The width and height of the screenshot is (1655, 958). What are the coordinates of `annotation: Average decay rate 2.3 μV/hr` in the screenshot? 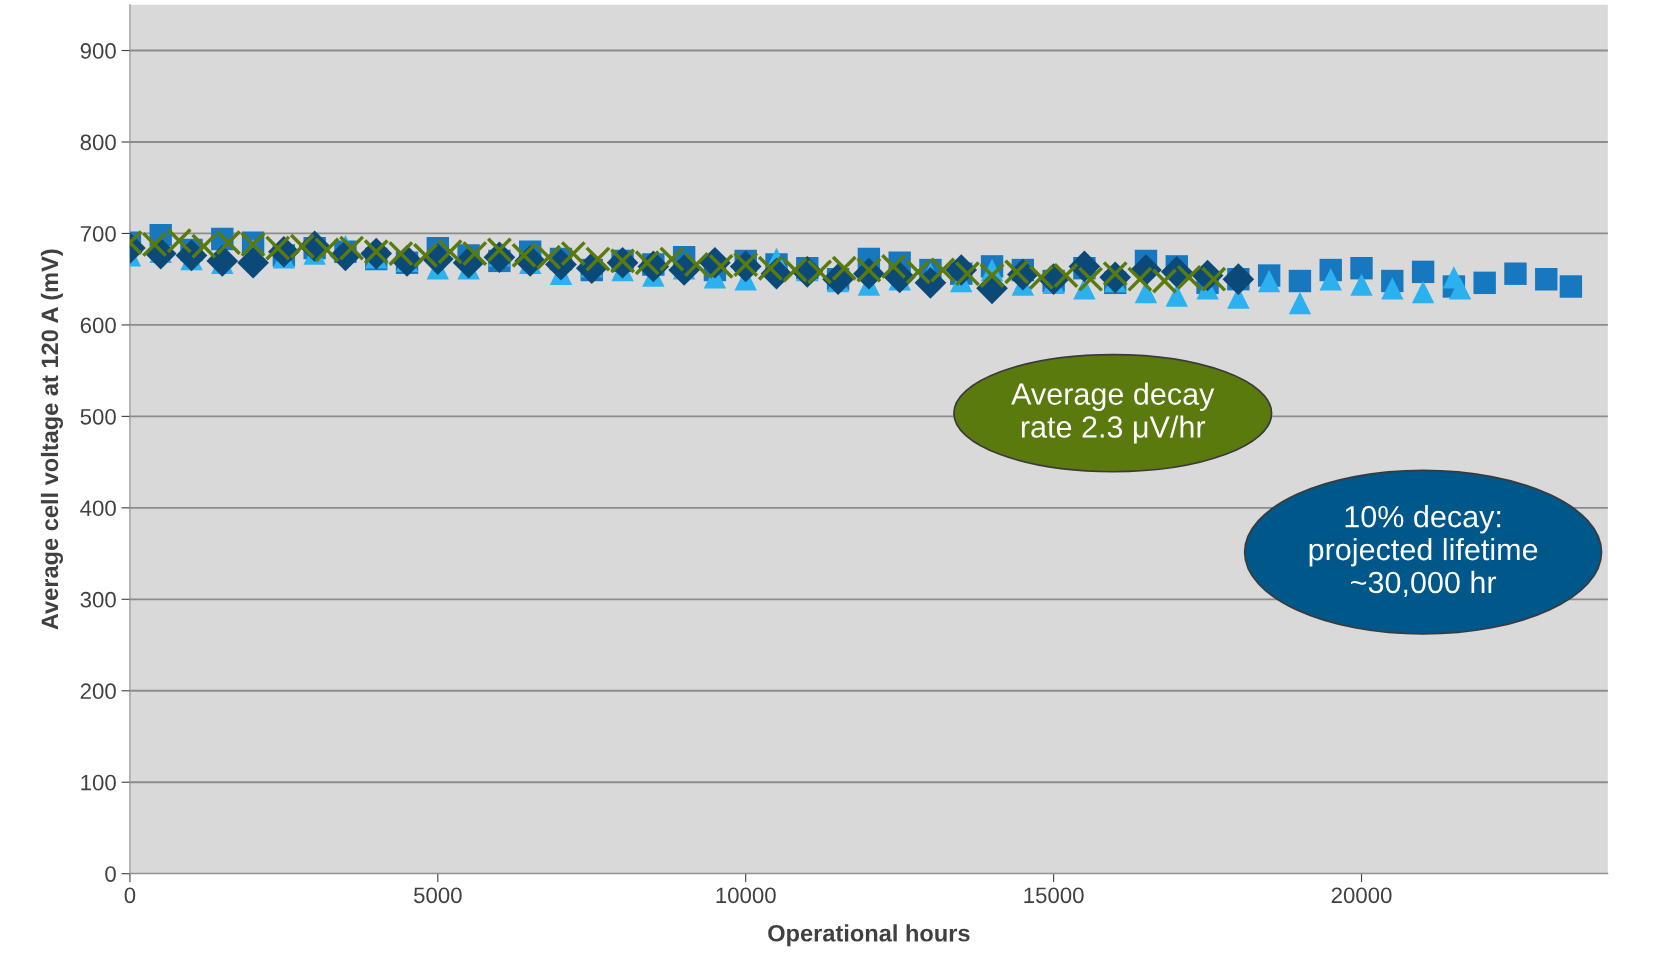 It's located at (1113, 413).